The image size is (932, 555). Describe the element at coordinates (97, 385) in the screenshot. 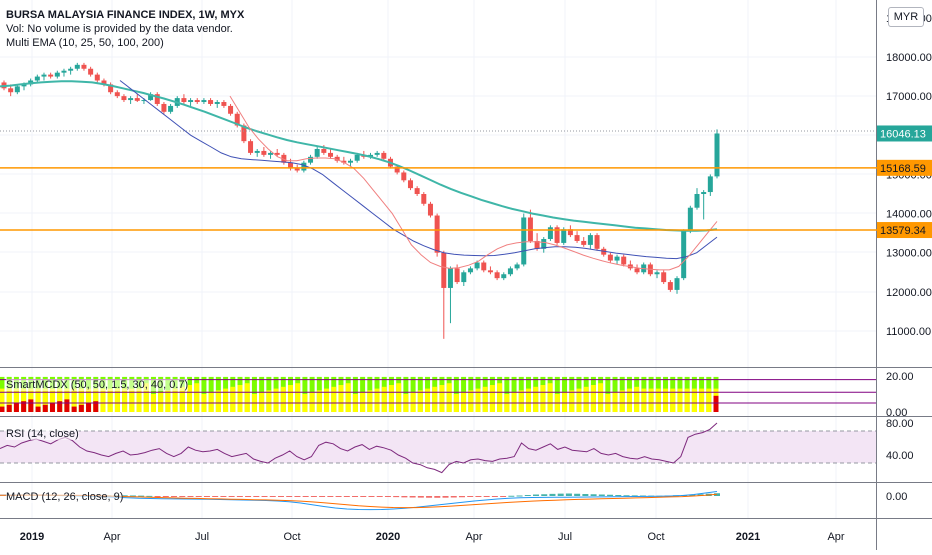

I see `smartmcdx-label: SmartMCDX (50, 50, 1.5, 30, 40, 0.7)` at that location.